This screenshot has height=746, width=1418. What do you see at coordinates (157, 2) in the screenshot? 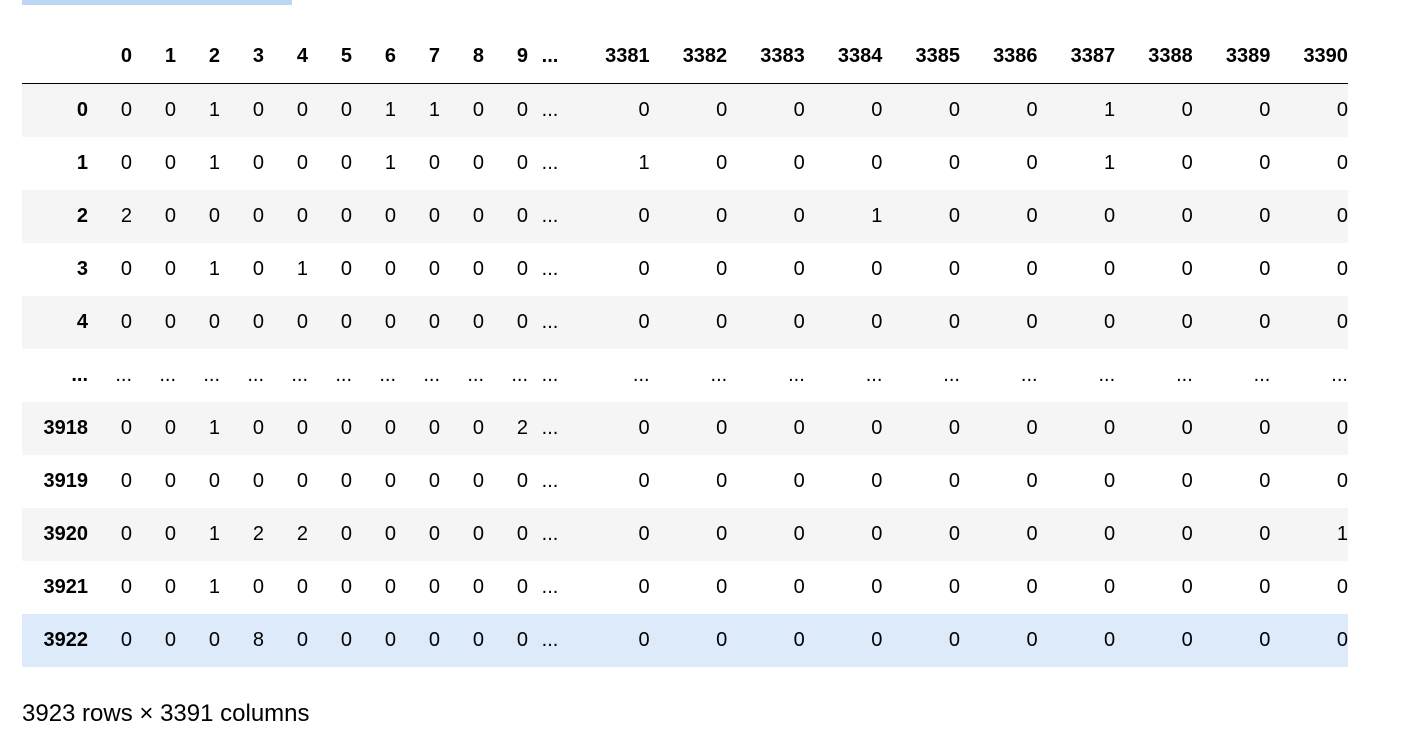
I see `output-area-highlight` at bounding box center [157, 2].